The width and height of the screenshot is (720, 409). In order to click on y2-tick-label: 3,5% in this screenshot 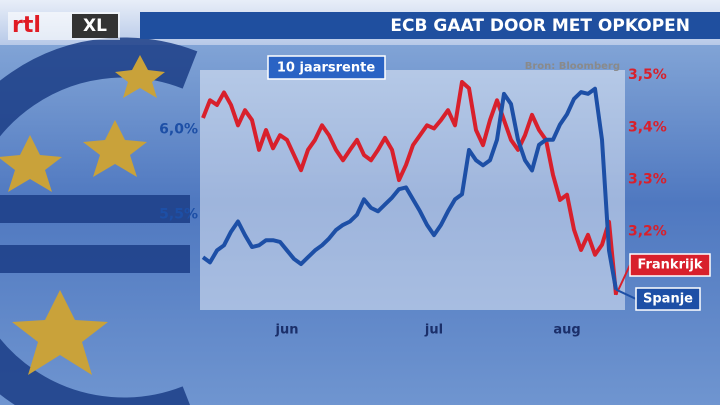, I will do `click(647, 75)`.